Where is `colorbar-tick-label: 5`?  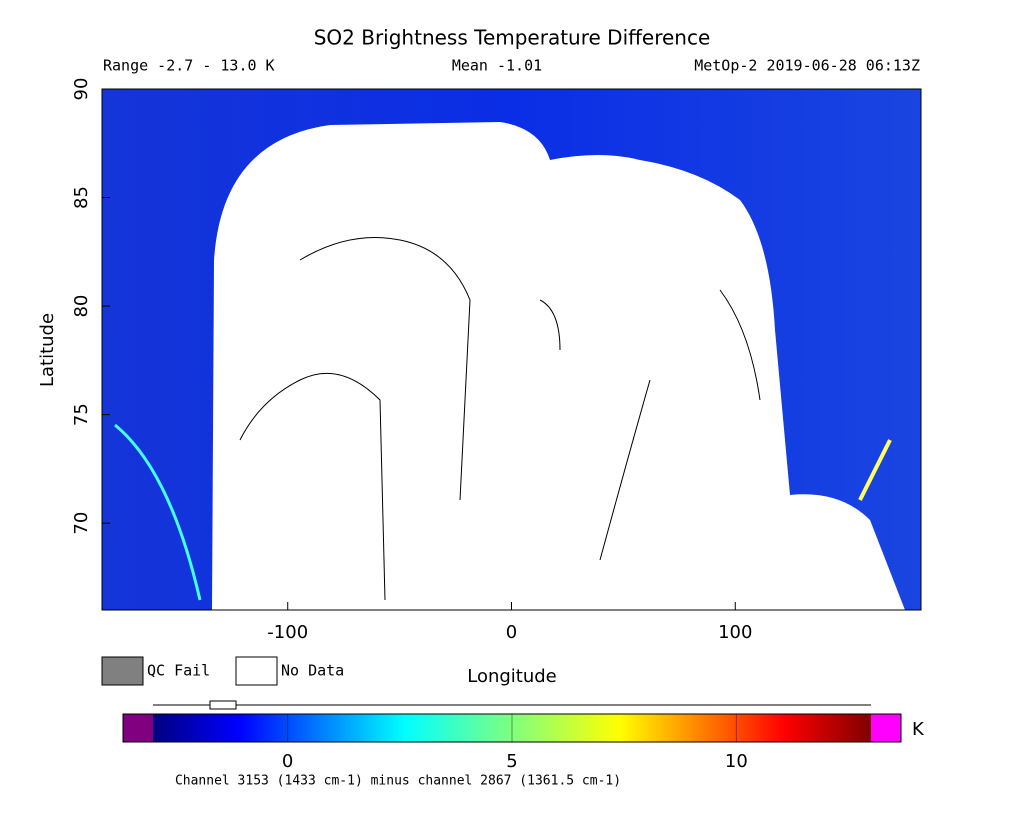
colorbar-tick-label: 5 is located at coordinates (511, 761).